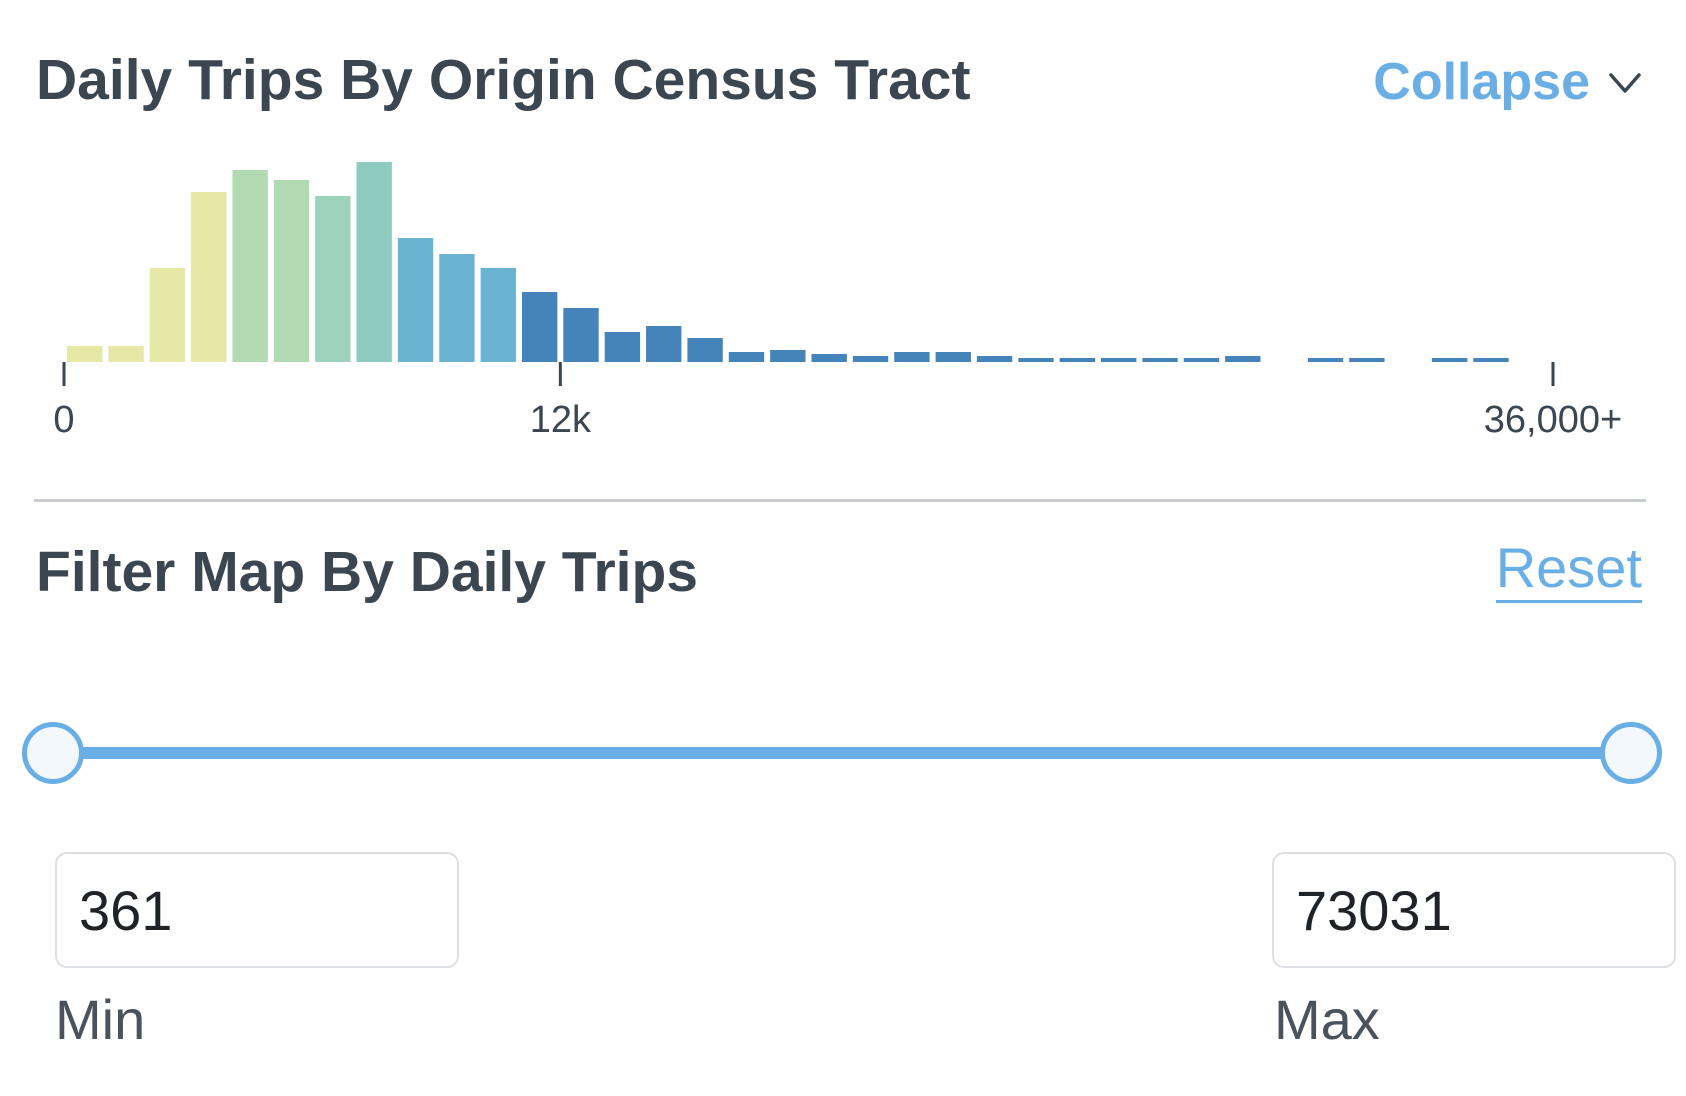 The image size is (1686, 1096). Describe the element at coordinates (1474, 910) in the screenshot. I see `max-input` at that location.